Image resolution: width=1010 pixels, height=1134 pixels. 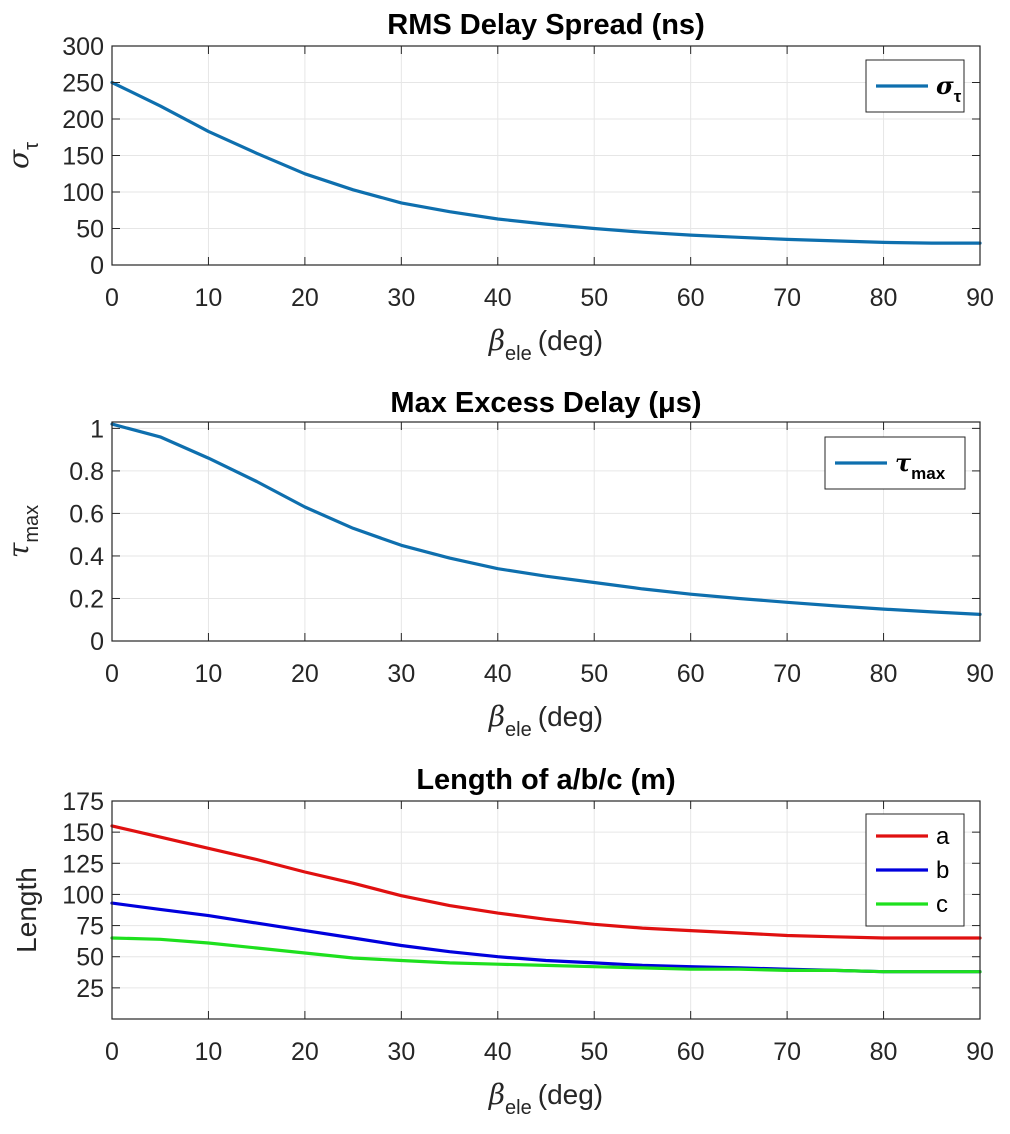 I want to click on legend: abc, so click(x=915, y=870).